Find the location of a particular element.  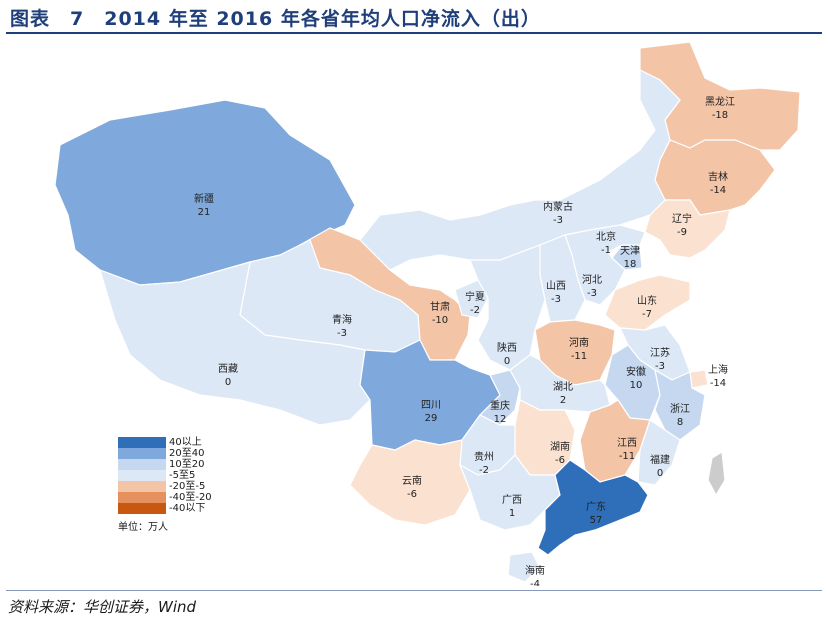

title-bar: 图表 7 2014 年至 2016 年各省年均人口净流入（出） is located at coordinates (414, 18).